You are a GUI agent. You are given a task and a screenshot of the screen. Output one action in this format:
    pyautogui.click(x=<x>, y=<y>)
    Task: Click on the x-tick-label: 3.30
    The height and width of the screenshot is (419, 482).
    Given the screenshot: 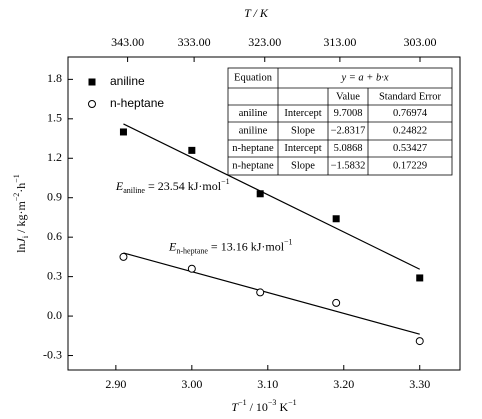 What is the action you would take?
    pyautogui.click(x=419, y=384)
    